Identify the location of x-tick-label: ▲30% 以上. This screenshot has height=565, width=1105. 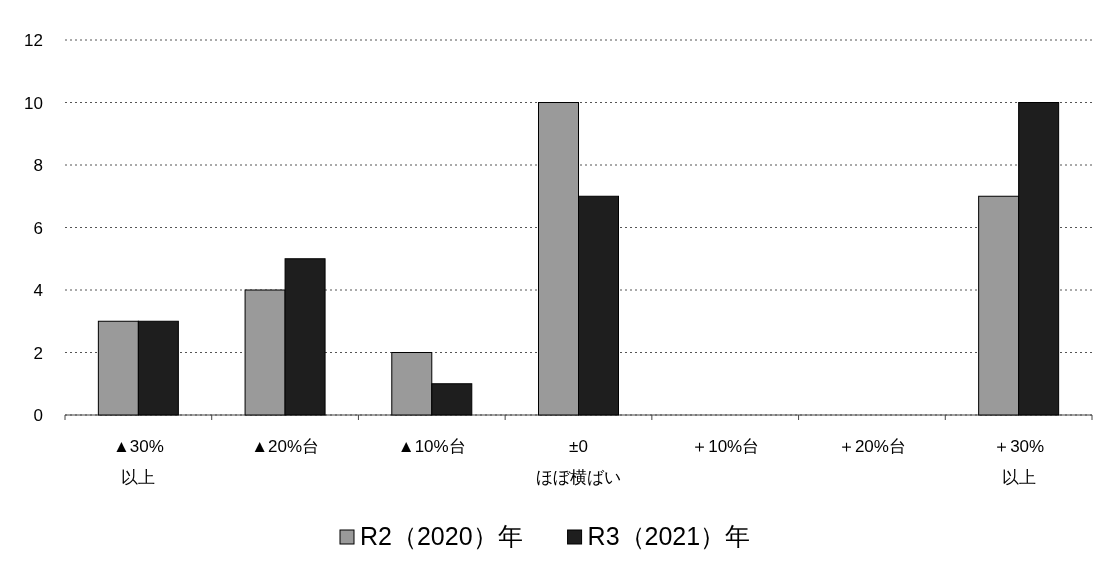
(138, 462).